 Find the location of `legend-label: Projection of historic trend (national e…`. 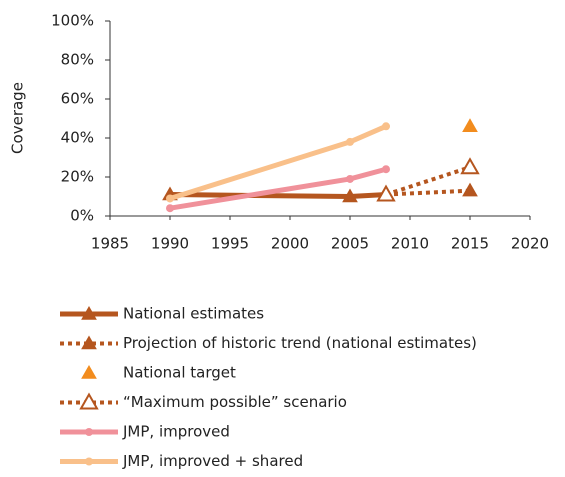

legend-label: Projection of historic trend (national e… is located at coordinates (300, 343).